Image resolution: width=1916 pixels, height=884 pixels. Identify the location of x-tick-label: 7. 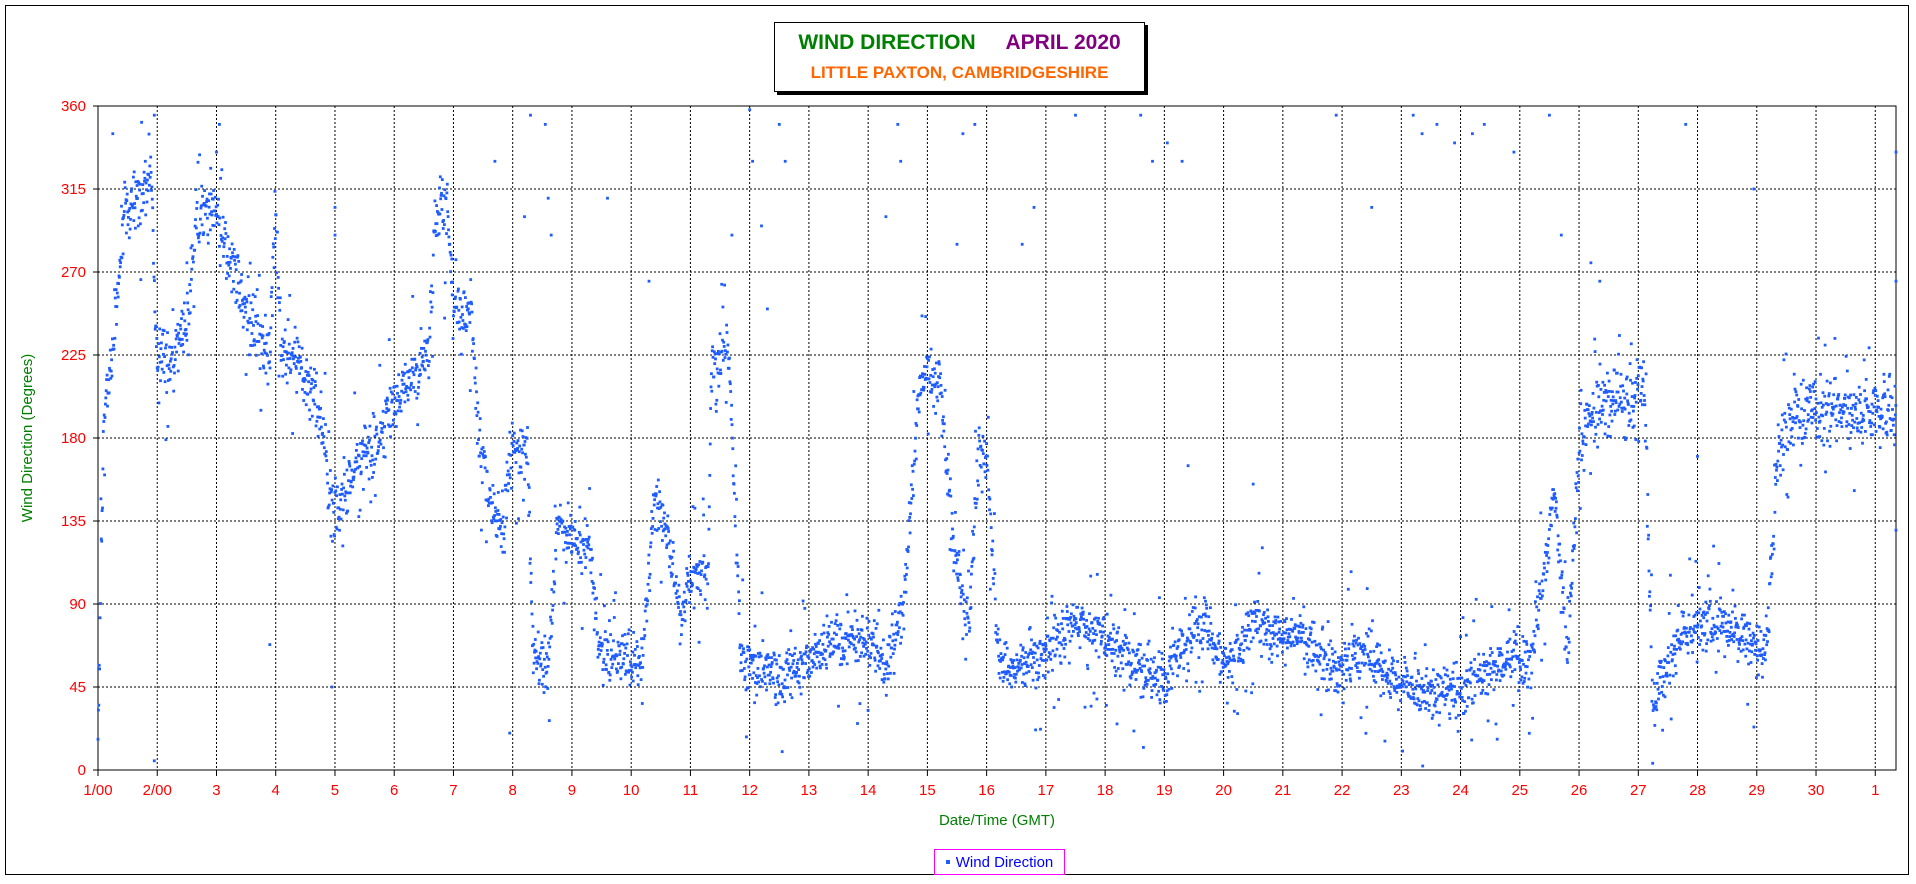
(453, 790).